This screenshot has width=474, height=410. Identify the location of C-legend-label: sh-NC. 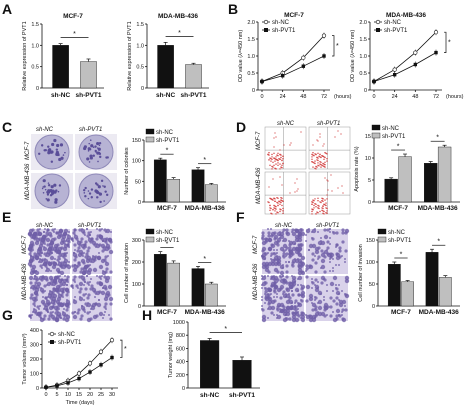
(165, 133).